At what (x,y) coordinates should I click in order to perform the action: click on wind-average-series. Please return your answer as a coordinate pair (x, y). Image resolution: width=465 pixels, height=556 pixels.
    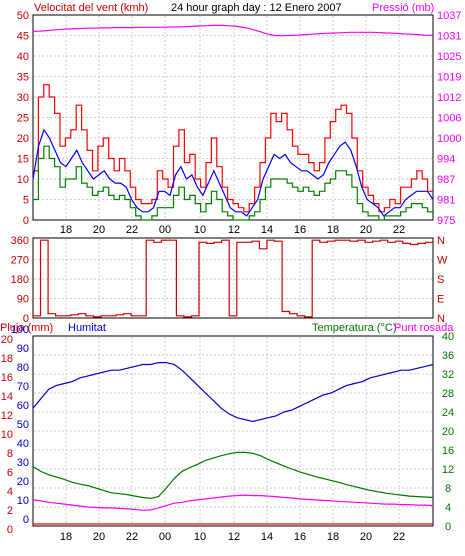
    Looking at the image, I should click on (233, 172).